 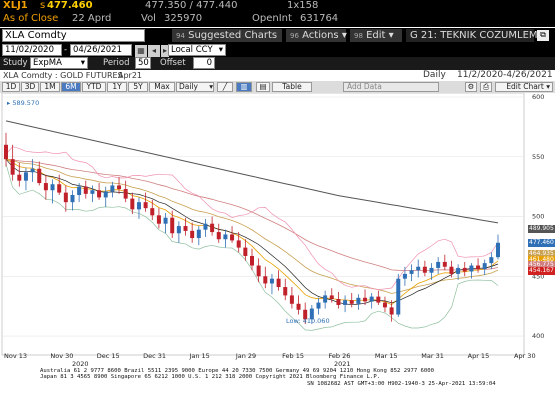 What do you see at coordinates (541, 229) in the screenshot?
I see `price-label: 489.905` at bounding box center [541, 229].